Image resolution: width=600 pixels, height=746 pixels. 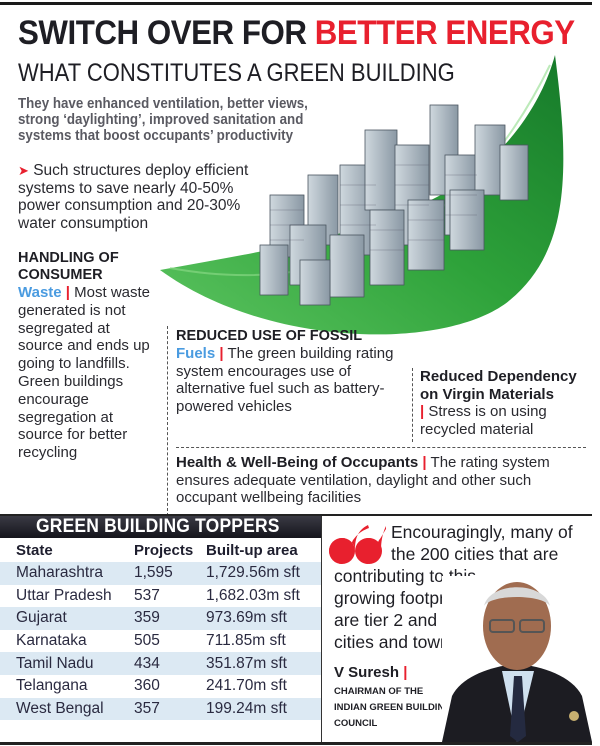 What do you see at coordinates (64, 595) in the screenshot?
I see `cell-state: Uttar Pradesh` at bounding box center [64, 595].